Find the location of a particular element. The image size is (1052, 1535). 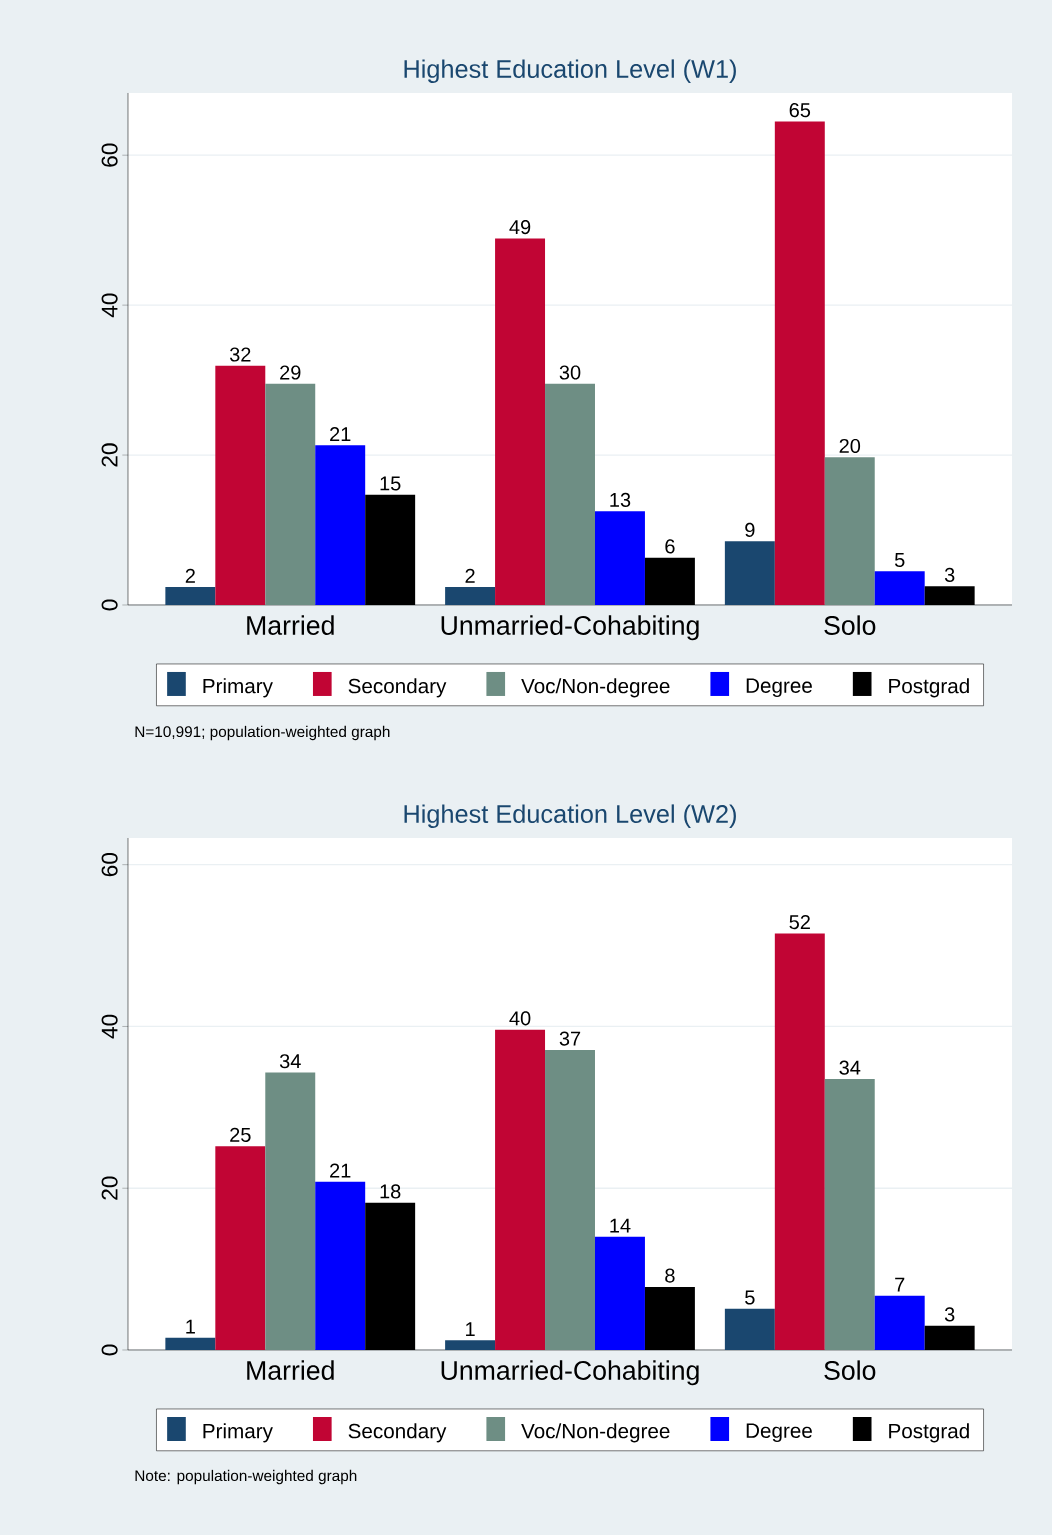

data-label: 25 is located at coordinates (240, 1134).